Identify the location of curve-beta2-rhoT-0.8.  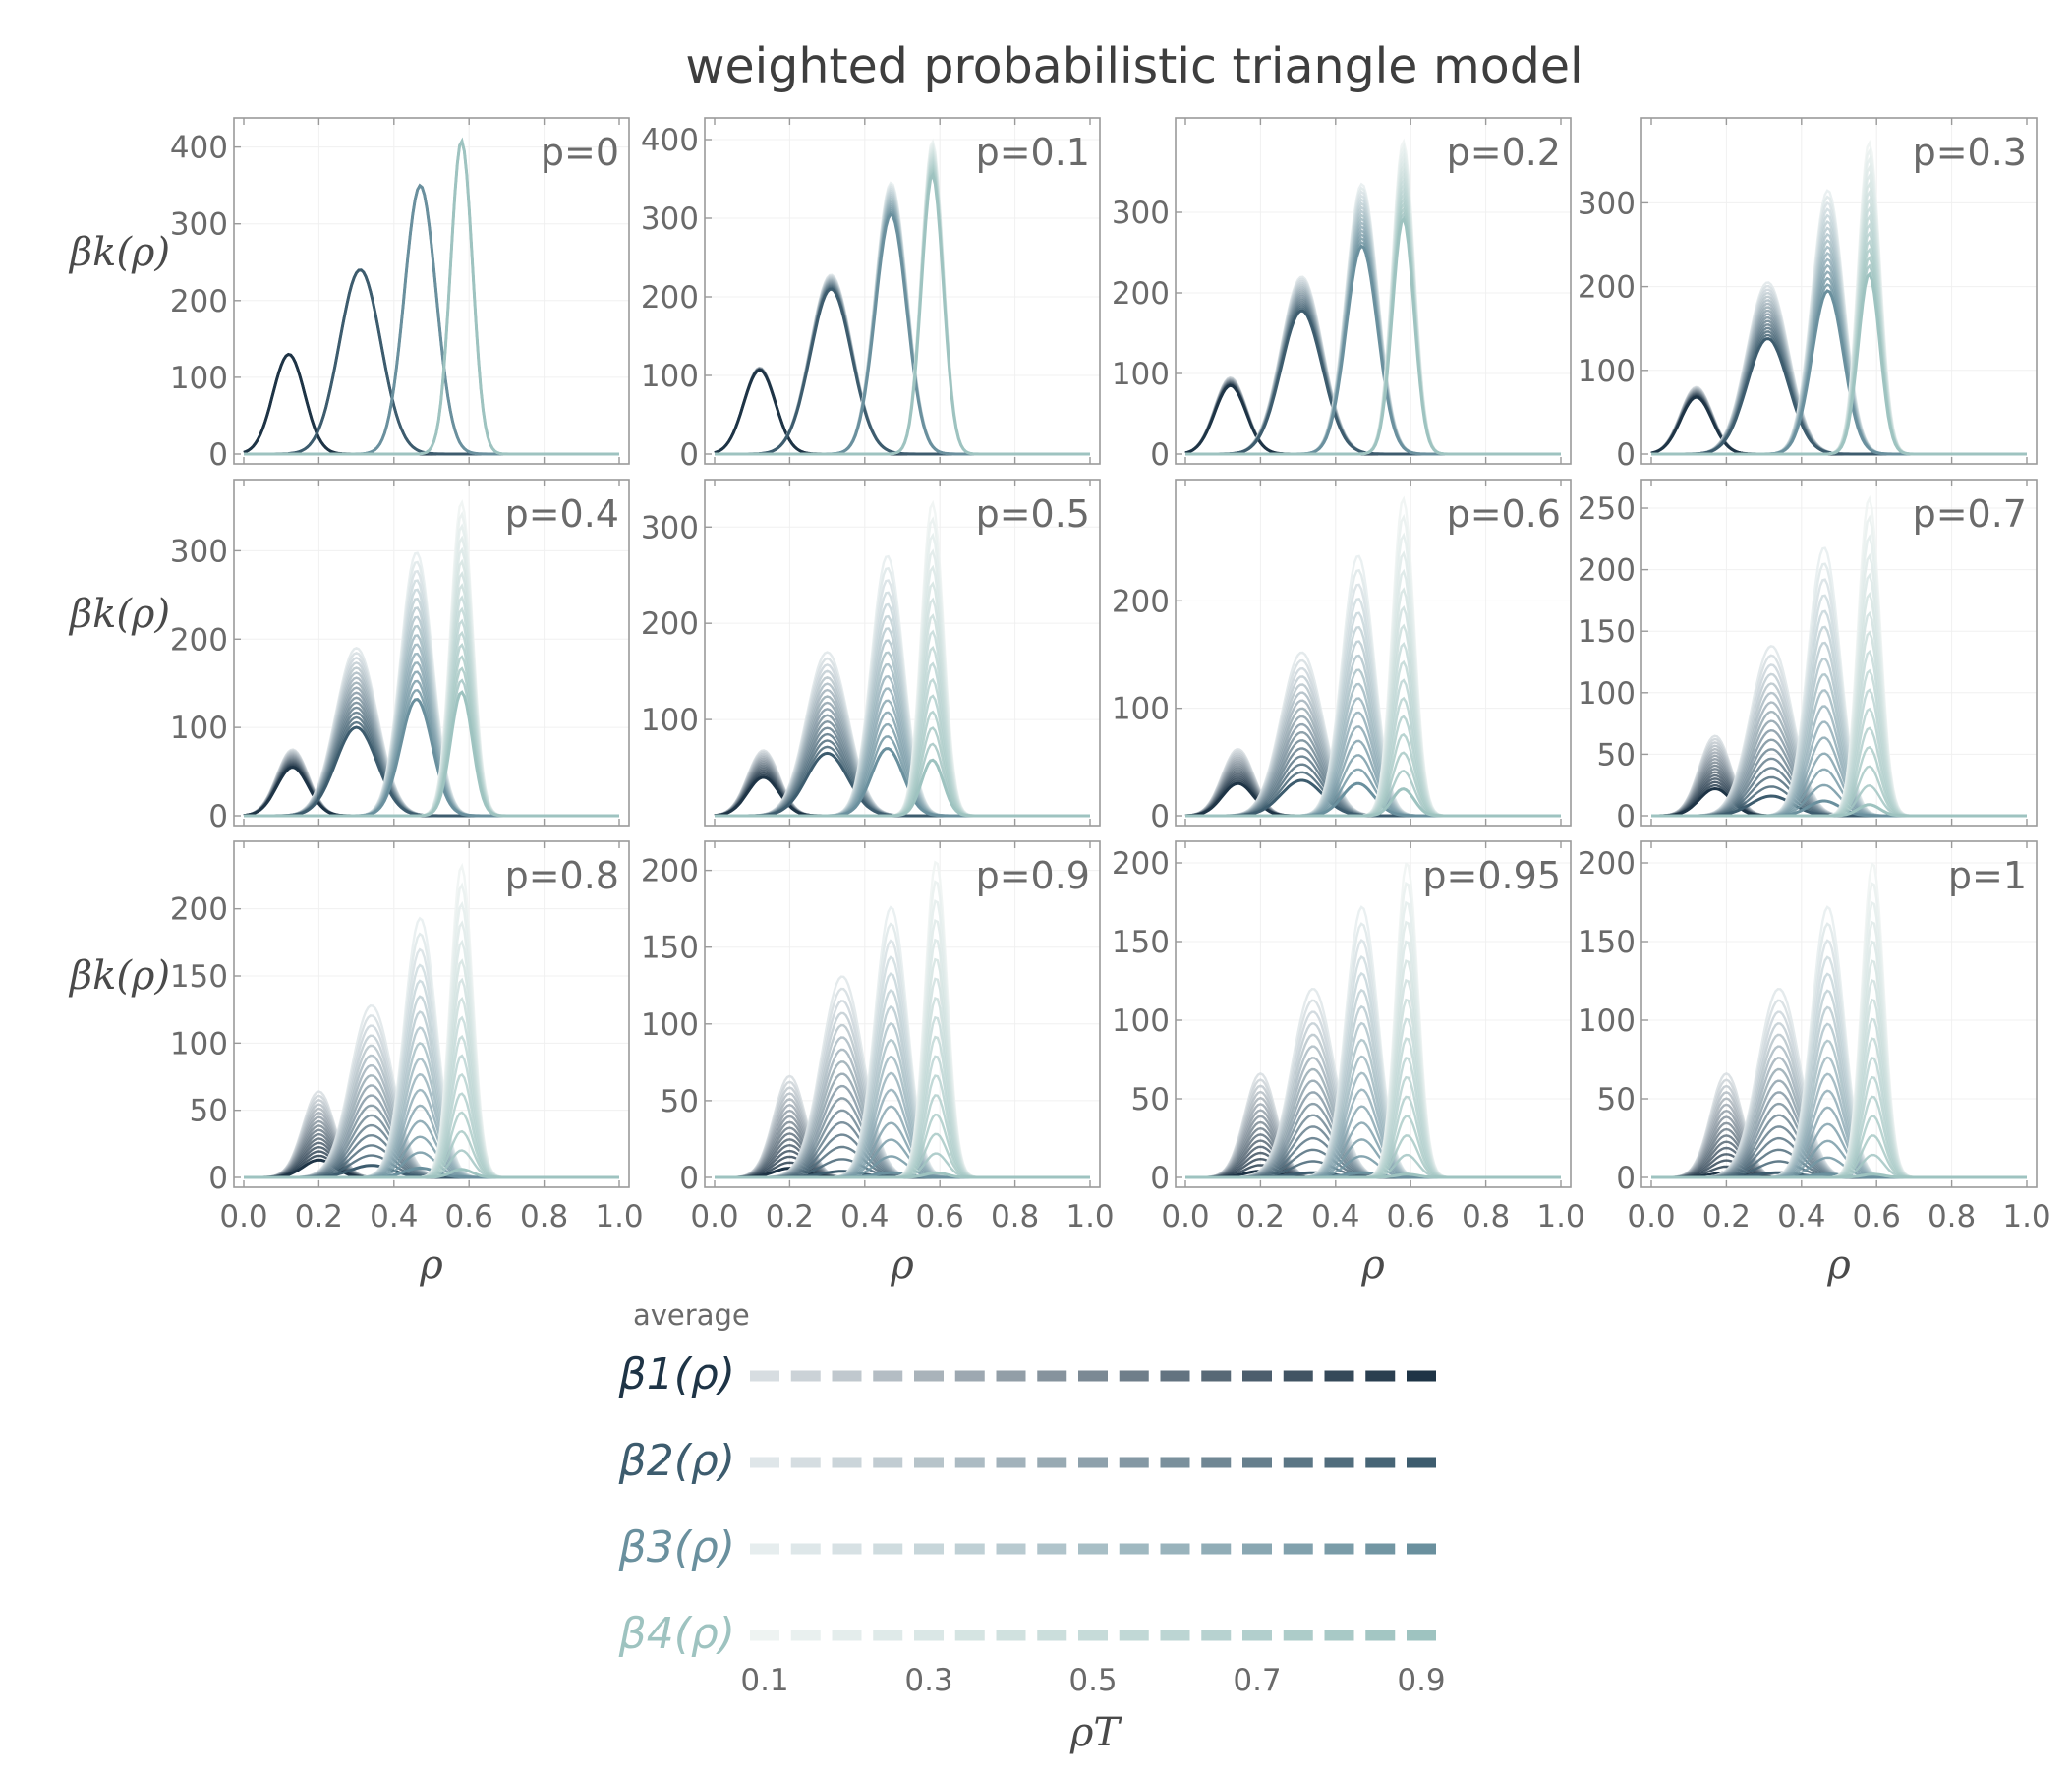
(903, 371).